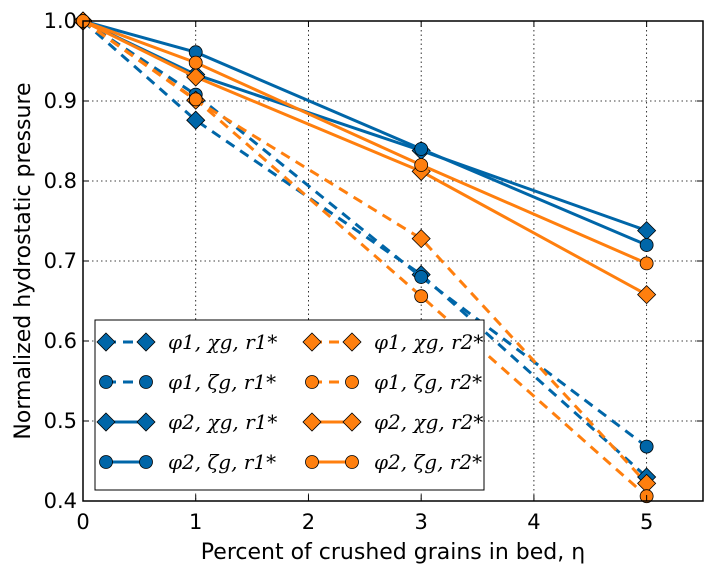 The width and height of the screenshot is (713, 576). I want to click on y-tick-label: 0.5, so click(60, 421).